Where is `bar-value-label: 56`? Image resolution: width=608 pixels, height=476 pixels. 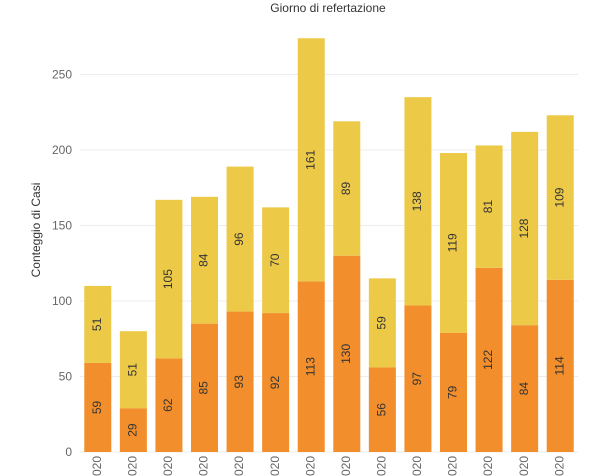 bar-value-label: 56 is located at coordinates (382, 410).